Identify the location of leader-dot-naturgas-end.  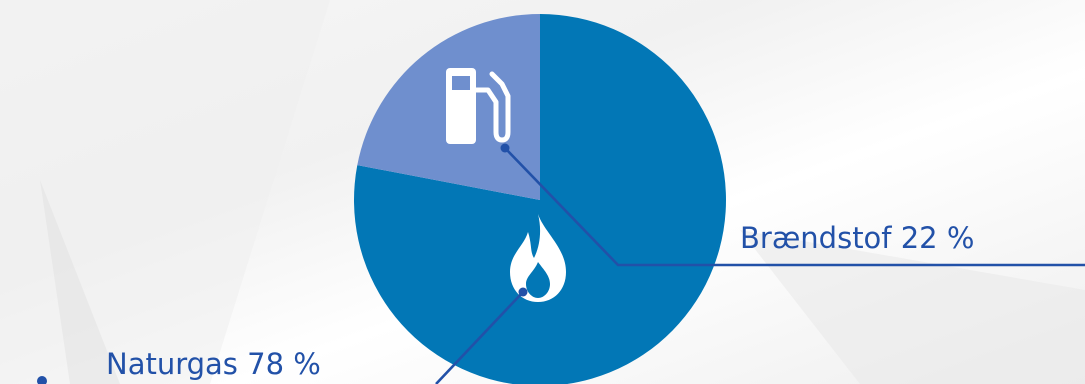
(42, 380).